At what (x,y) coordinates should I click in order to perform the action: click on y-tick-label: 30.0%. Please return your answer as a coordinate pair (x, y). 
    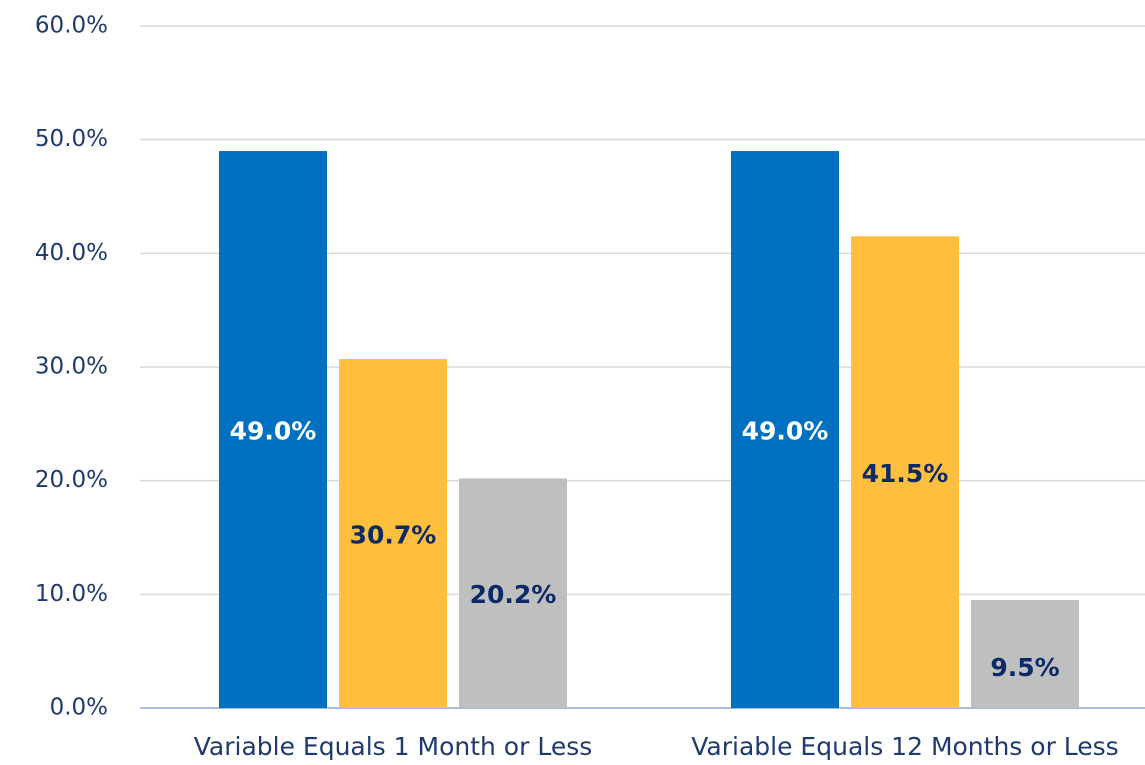
    Looking at the image, I should click on (71, 367).